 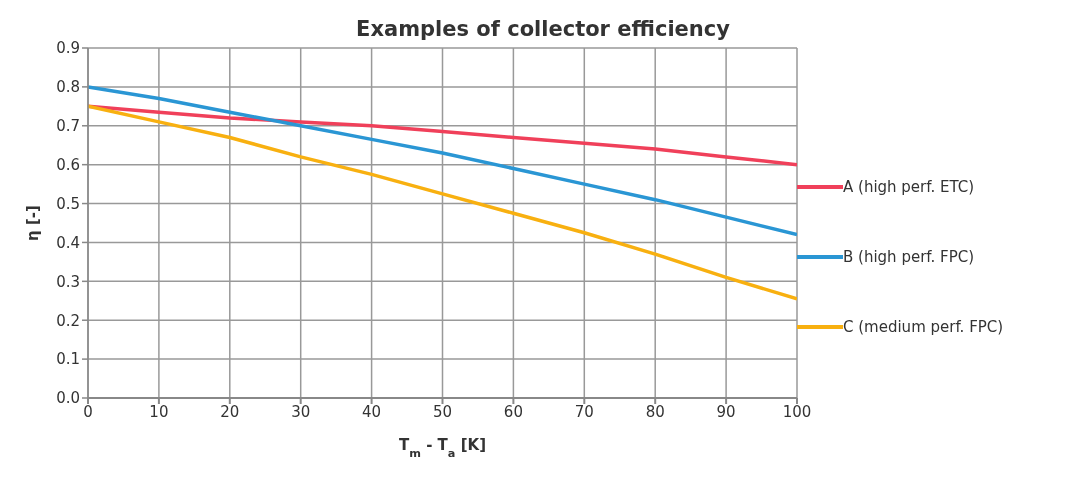 What do you see at coordinates (513, 411) in the screenshot?
I see `x-tick-label: 60` at bounding box center [513, 411].